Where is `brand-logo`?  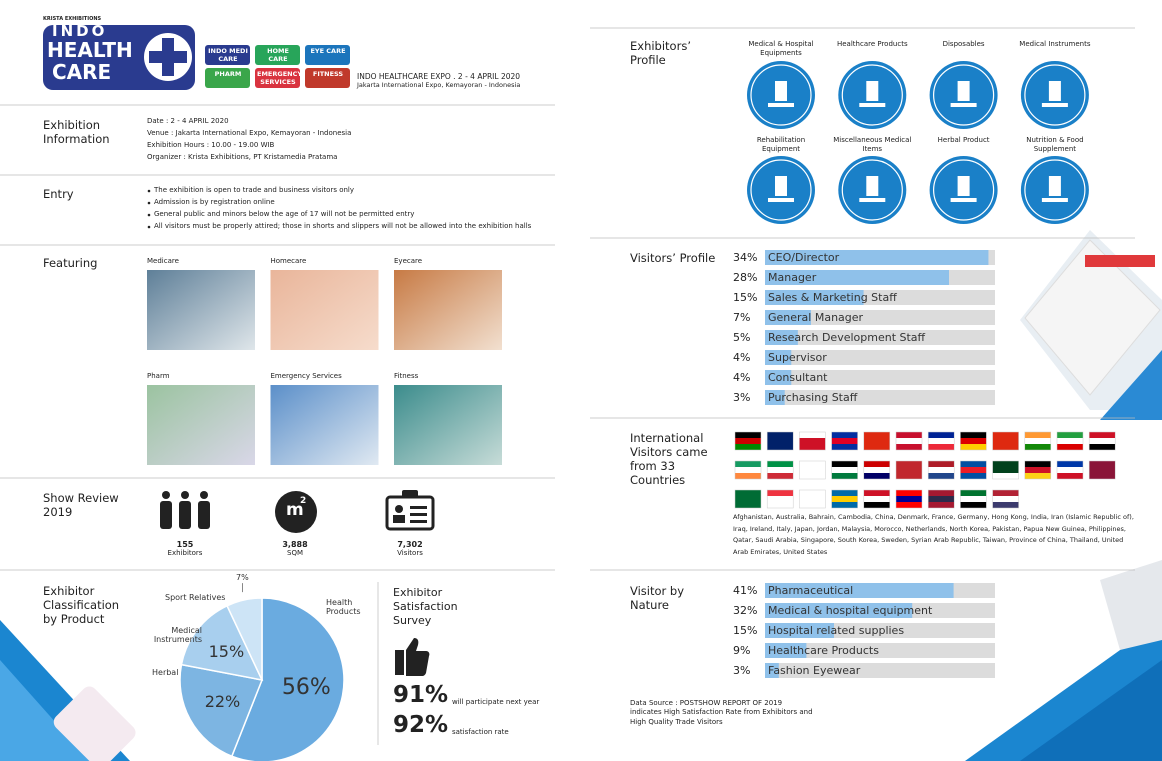 brand-logo is located at coordinates (277, 55).